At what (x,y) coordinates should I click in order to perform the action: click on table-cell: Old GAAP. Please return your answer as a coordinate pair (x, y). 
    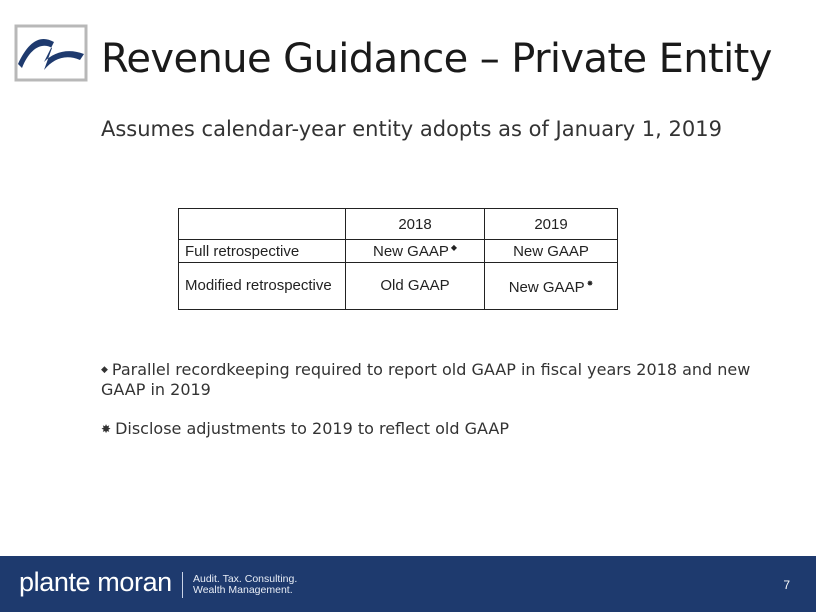
    Looking at the image, I should click on (415, 286).